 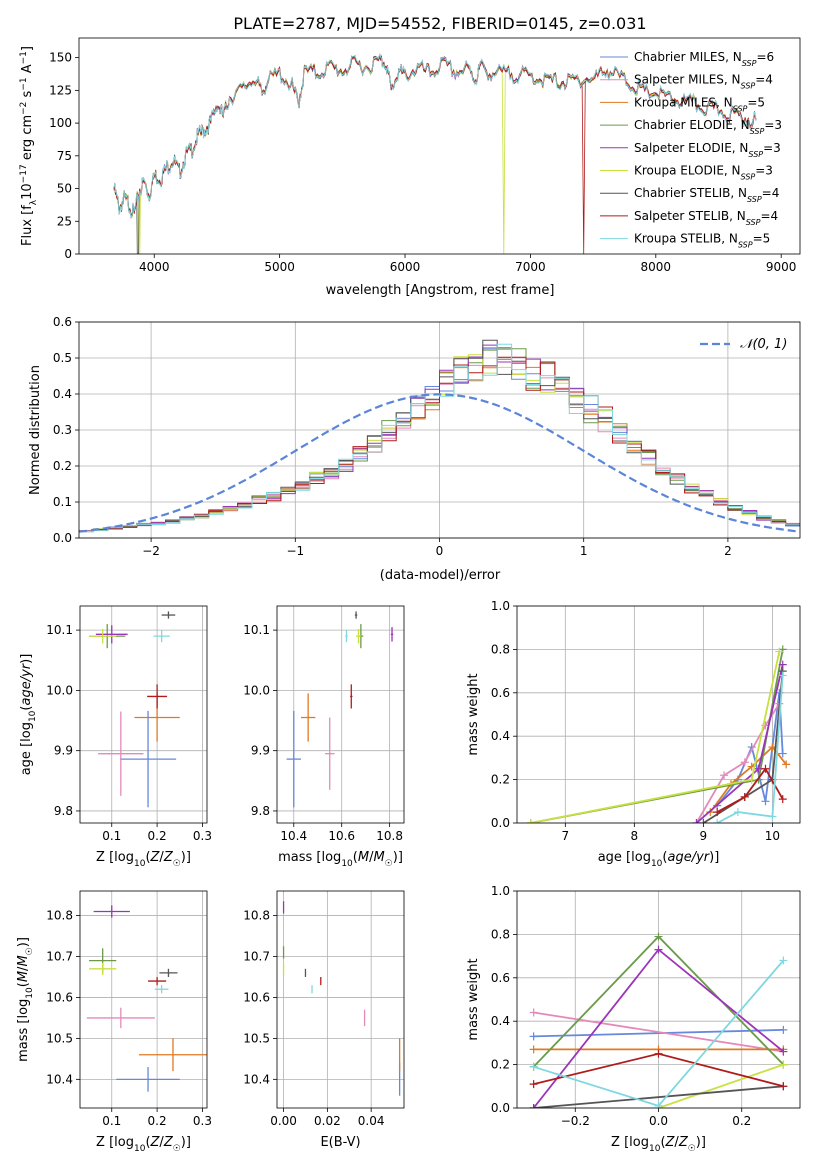 What do you see at coordinates (670, 1142) in the screenshot?
I see `weight_vs_Z-xlabel-part: Z` at bounding box center [670, 1142].